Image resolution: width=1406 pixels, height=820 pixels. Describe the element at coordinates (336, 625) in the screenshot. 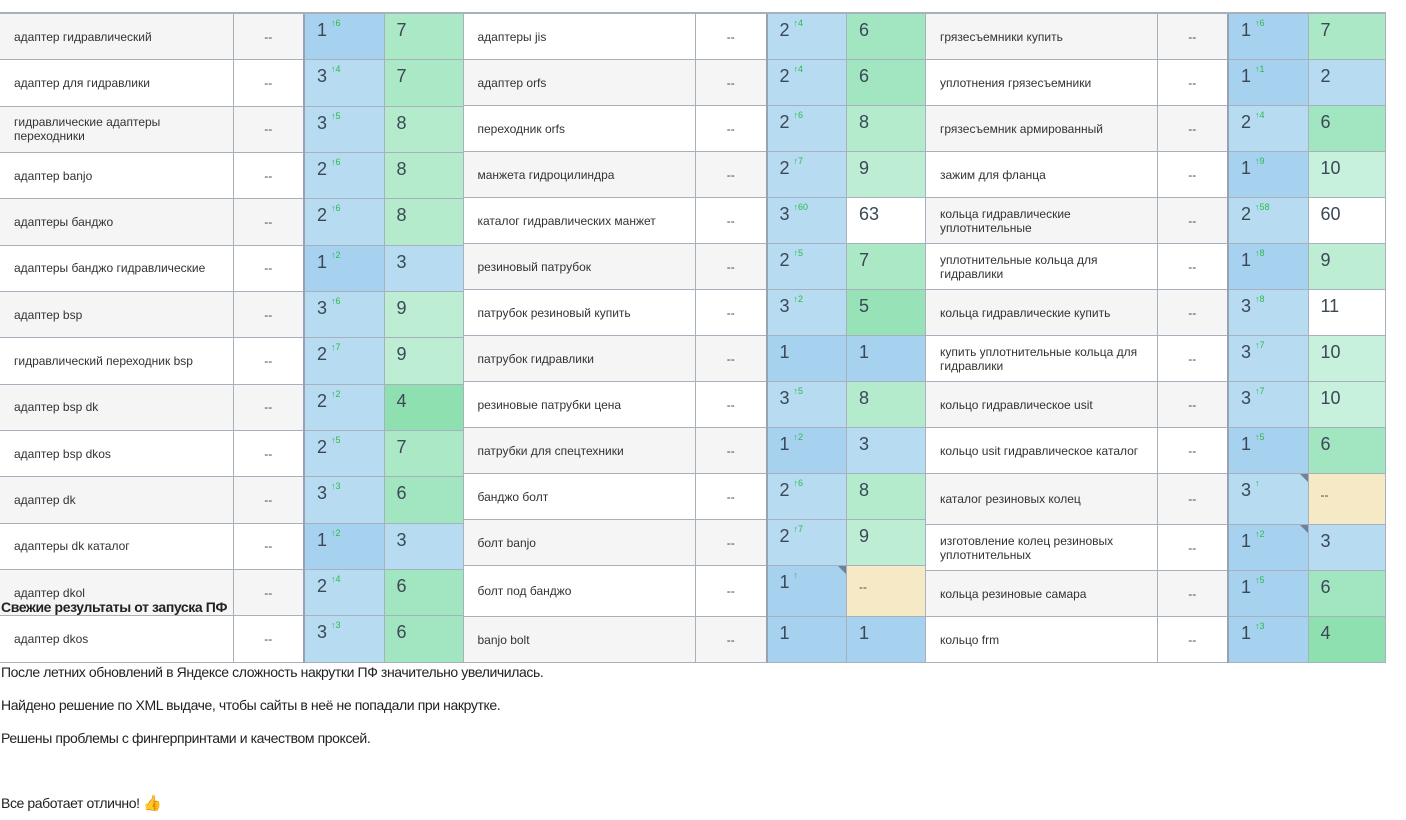

I see `position-delta: ↑3` at that location.